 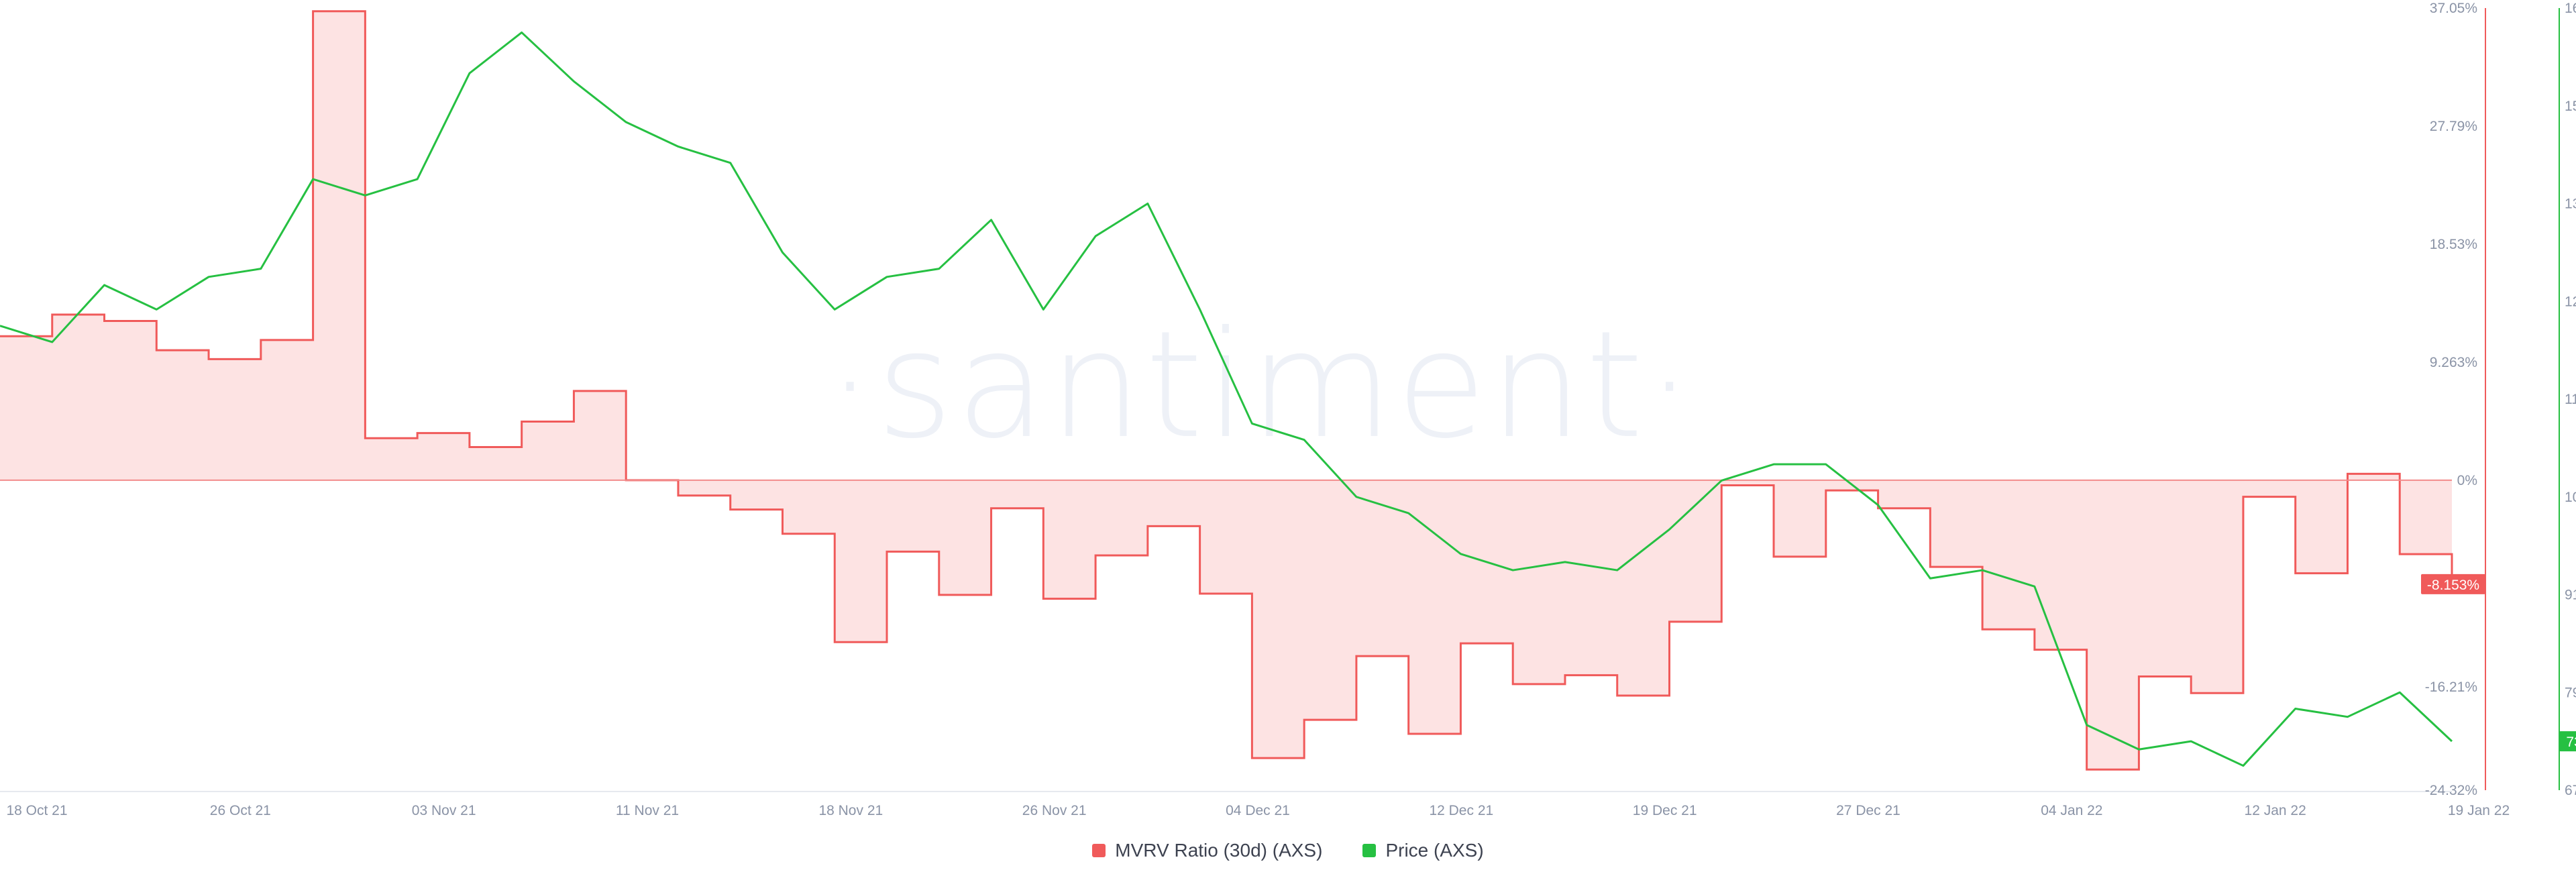 I want to click on x-tick-label: 19 Jan 22, so click(x=2479, y=810).